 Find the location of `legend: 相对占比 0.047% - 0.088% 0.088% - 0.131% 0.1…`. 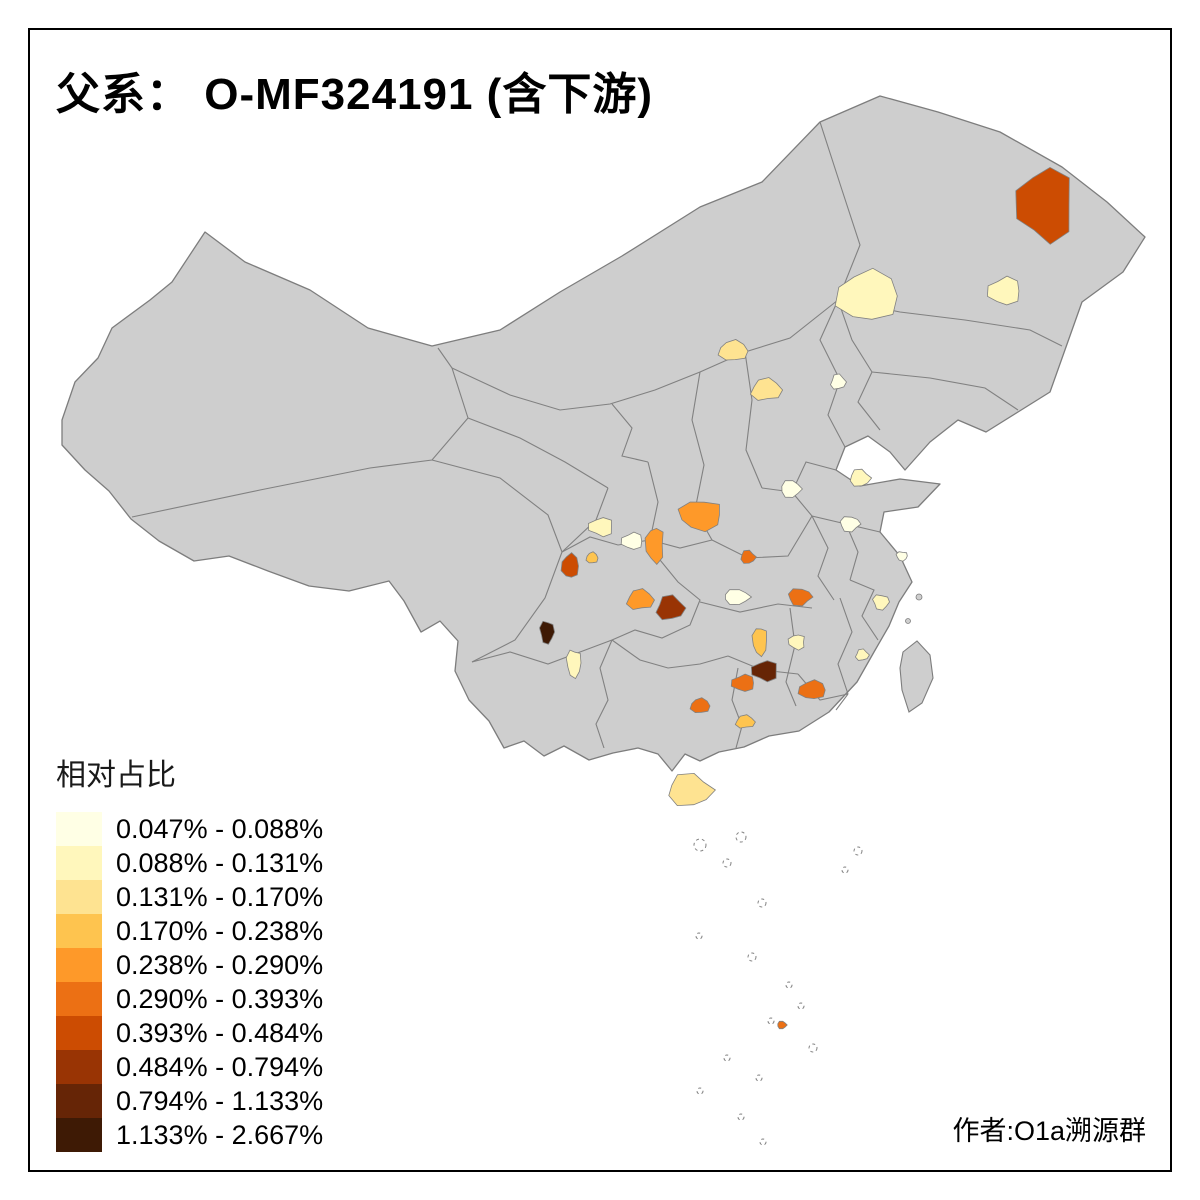

legend: 相对占比 0.047% - 0.088% 0.088% - 0.131% 0.1… is located at coordinates (189, 951).